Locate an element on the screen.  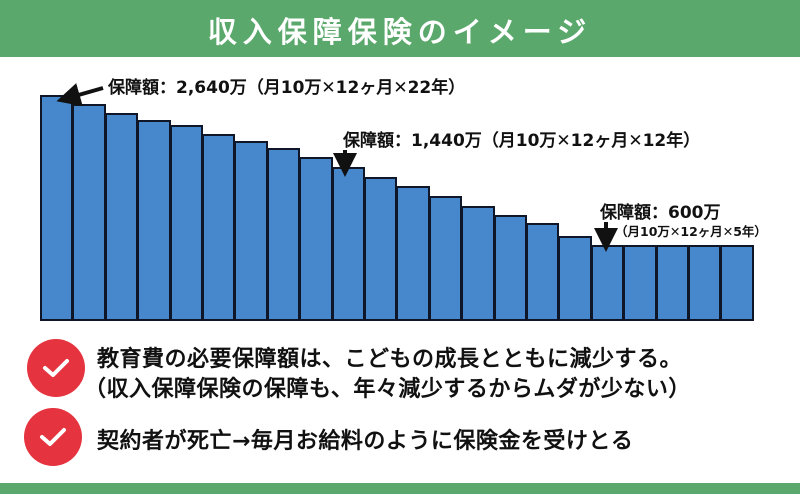
point-text-line1: 教育費の必要保障額は、こどもの成長とともに減少する。 is located at coordinates (390, 359).